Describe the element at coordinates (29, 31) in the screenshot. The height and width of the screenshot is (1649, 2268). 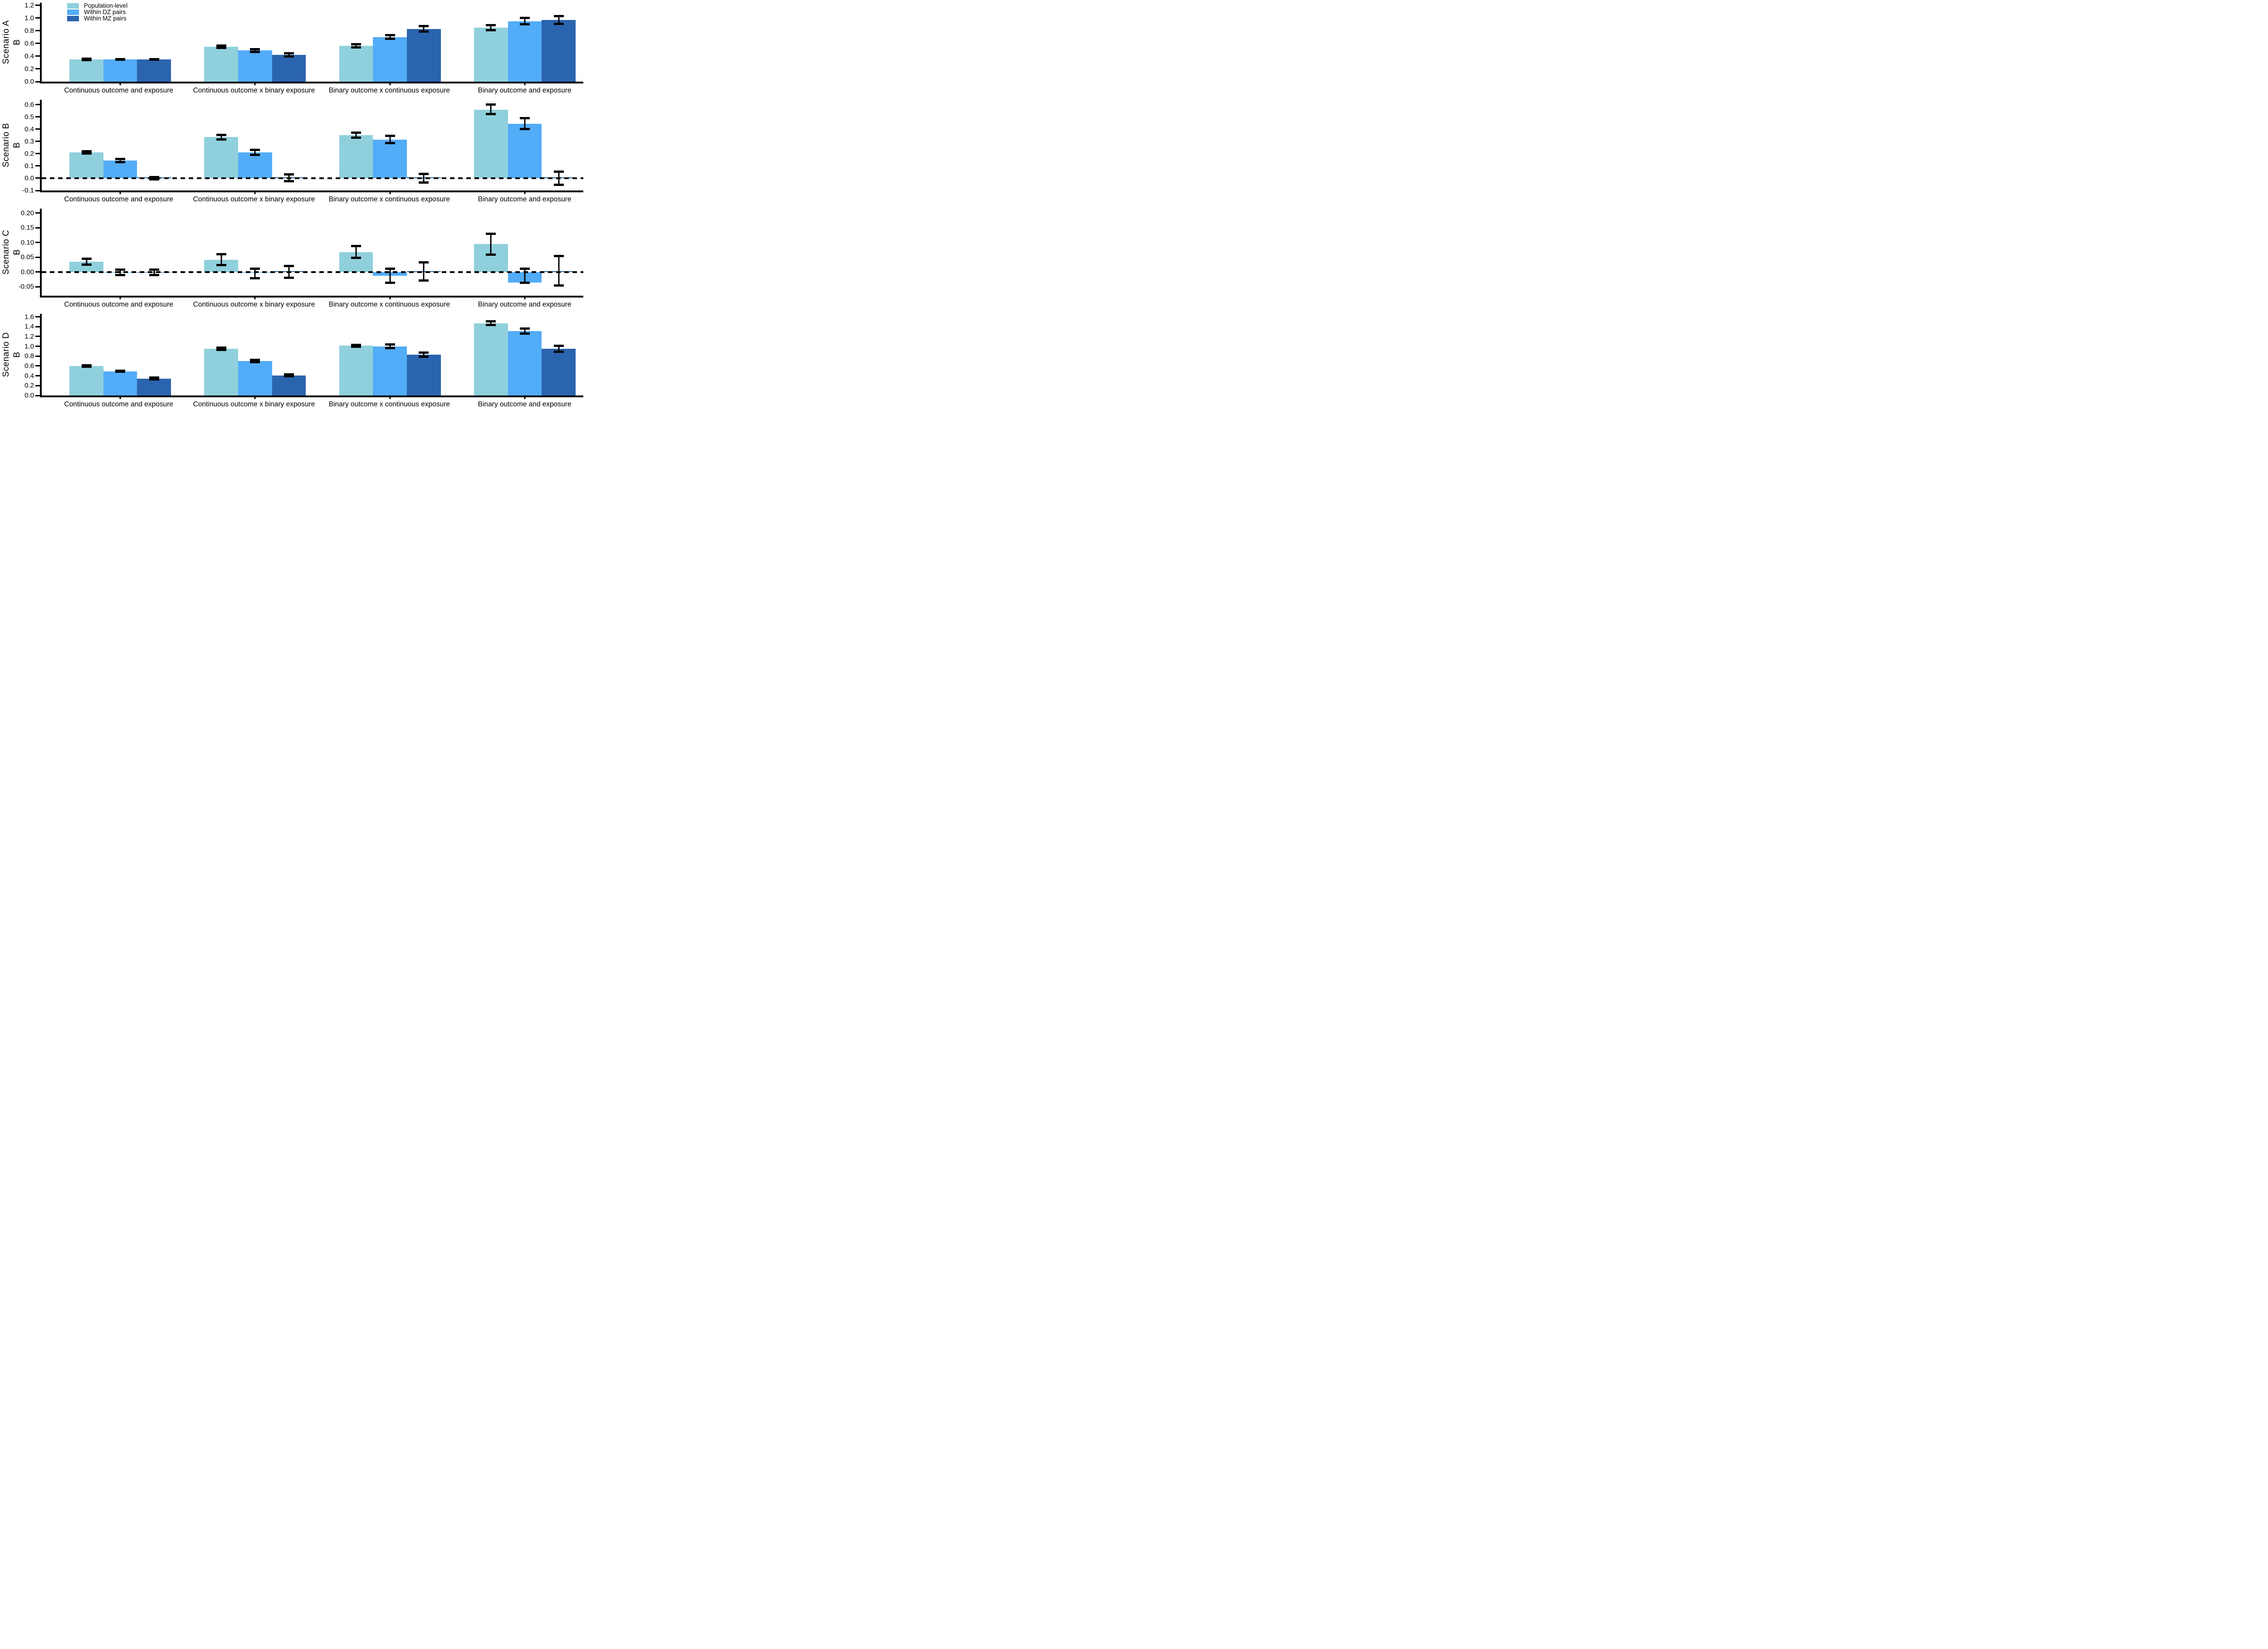
I see `y-tick-label: 0.8` at that location.